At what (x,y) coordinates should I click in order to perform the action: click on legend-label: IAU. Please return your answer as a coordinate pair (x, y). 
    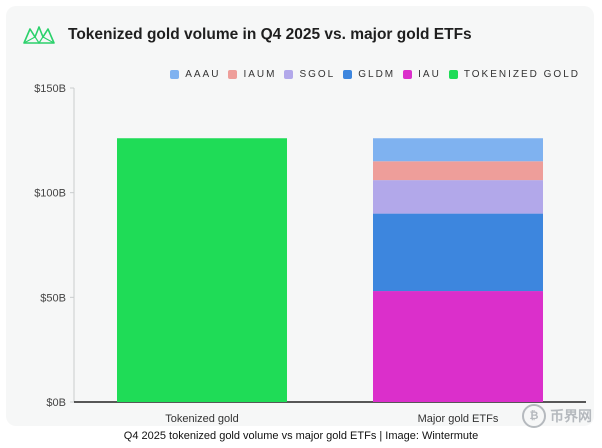
    Looking at the image, I should click on (429, 74).